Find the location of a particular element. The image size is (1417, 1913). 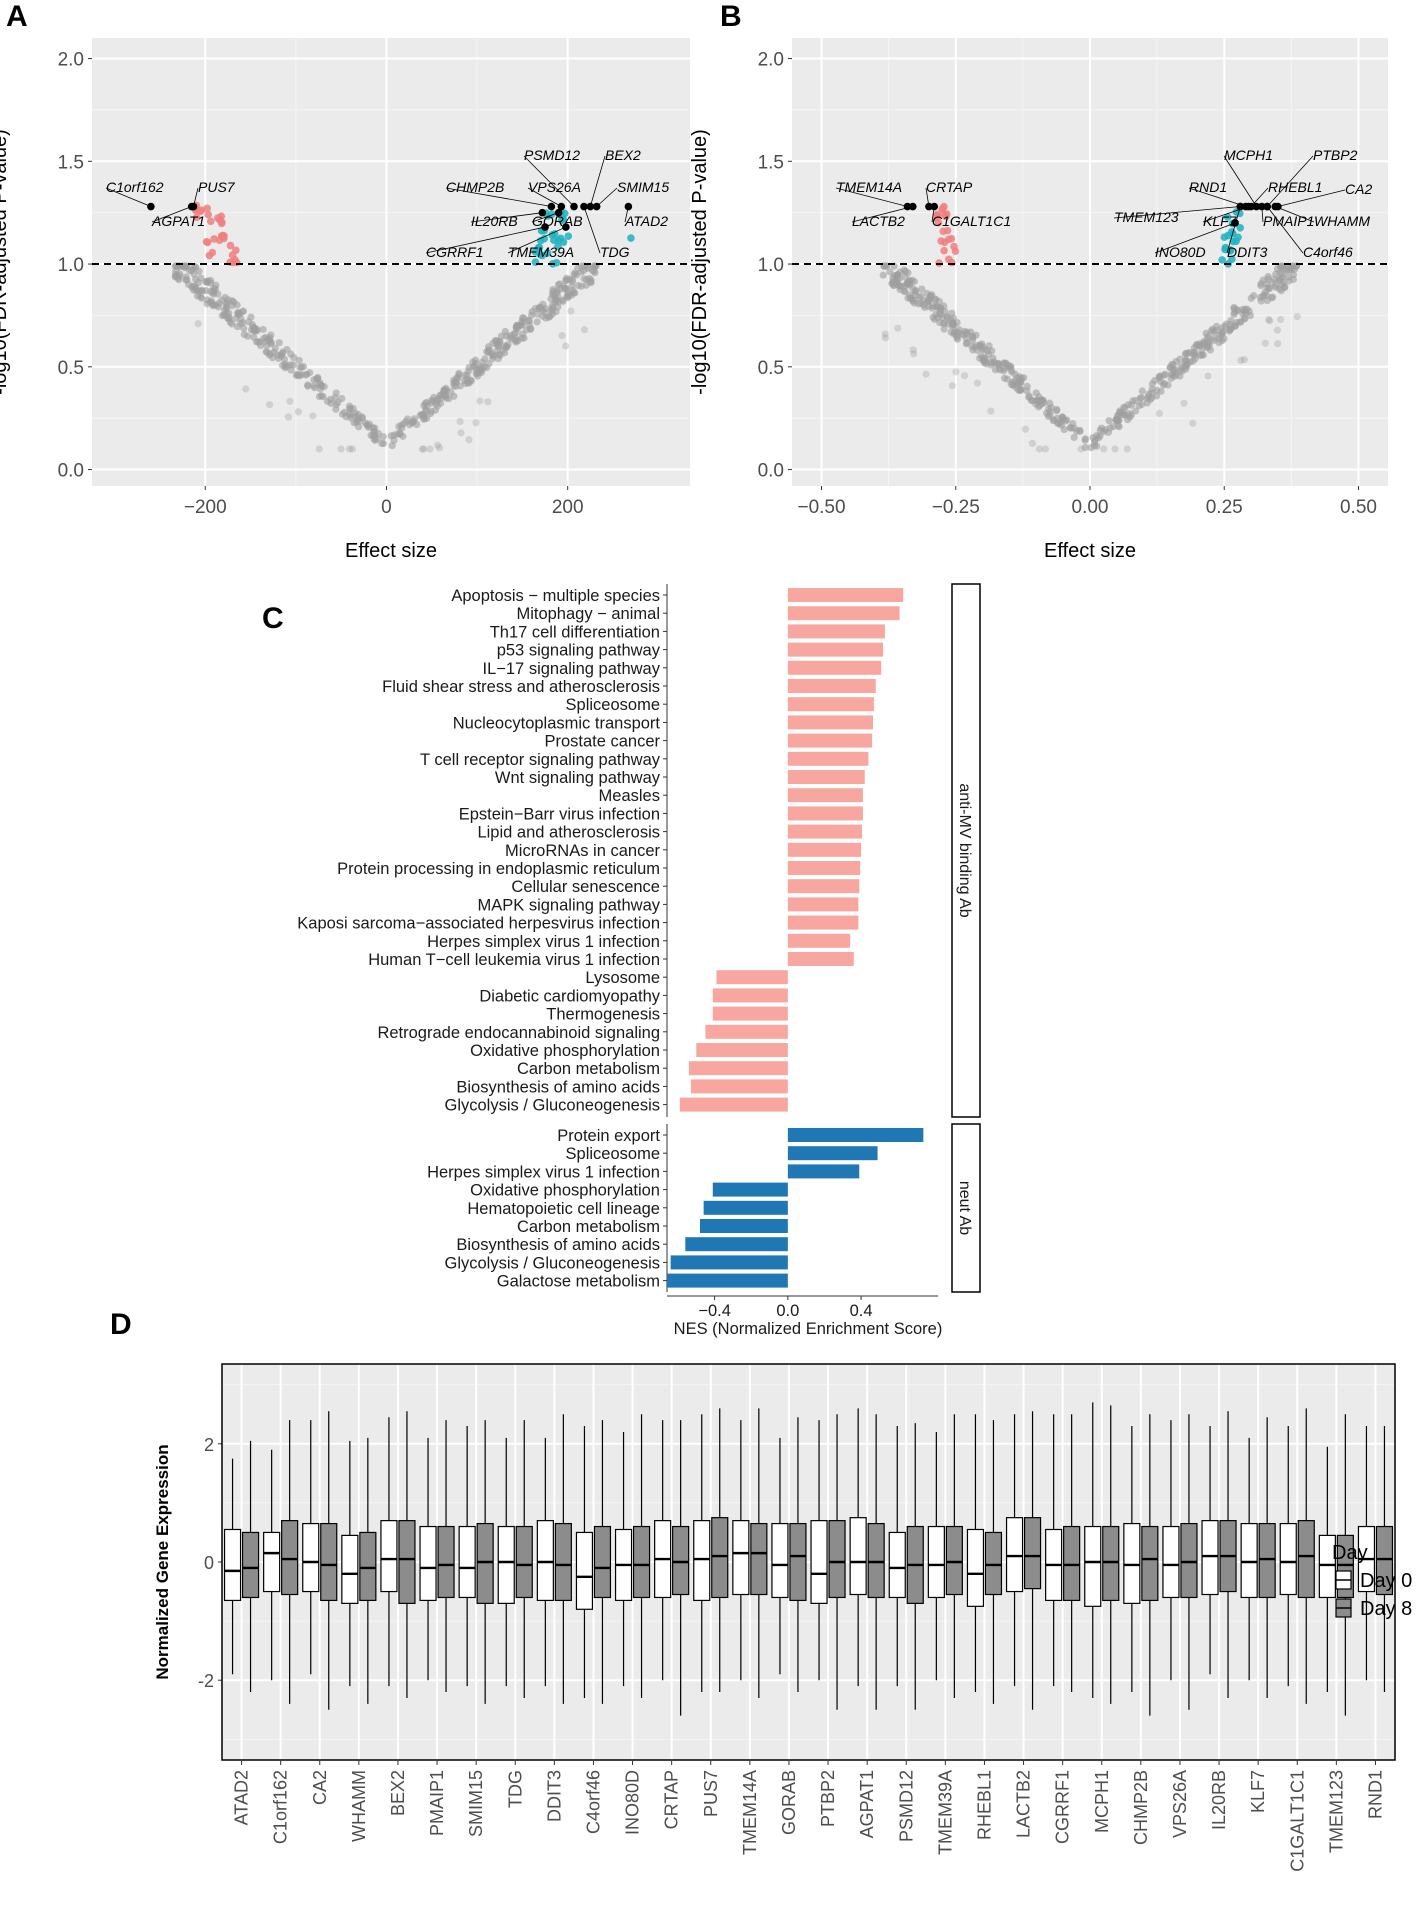

y-tick-label: 2 is located at coordinates (209, 1445).